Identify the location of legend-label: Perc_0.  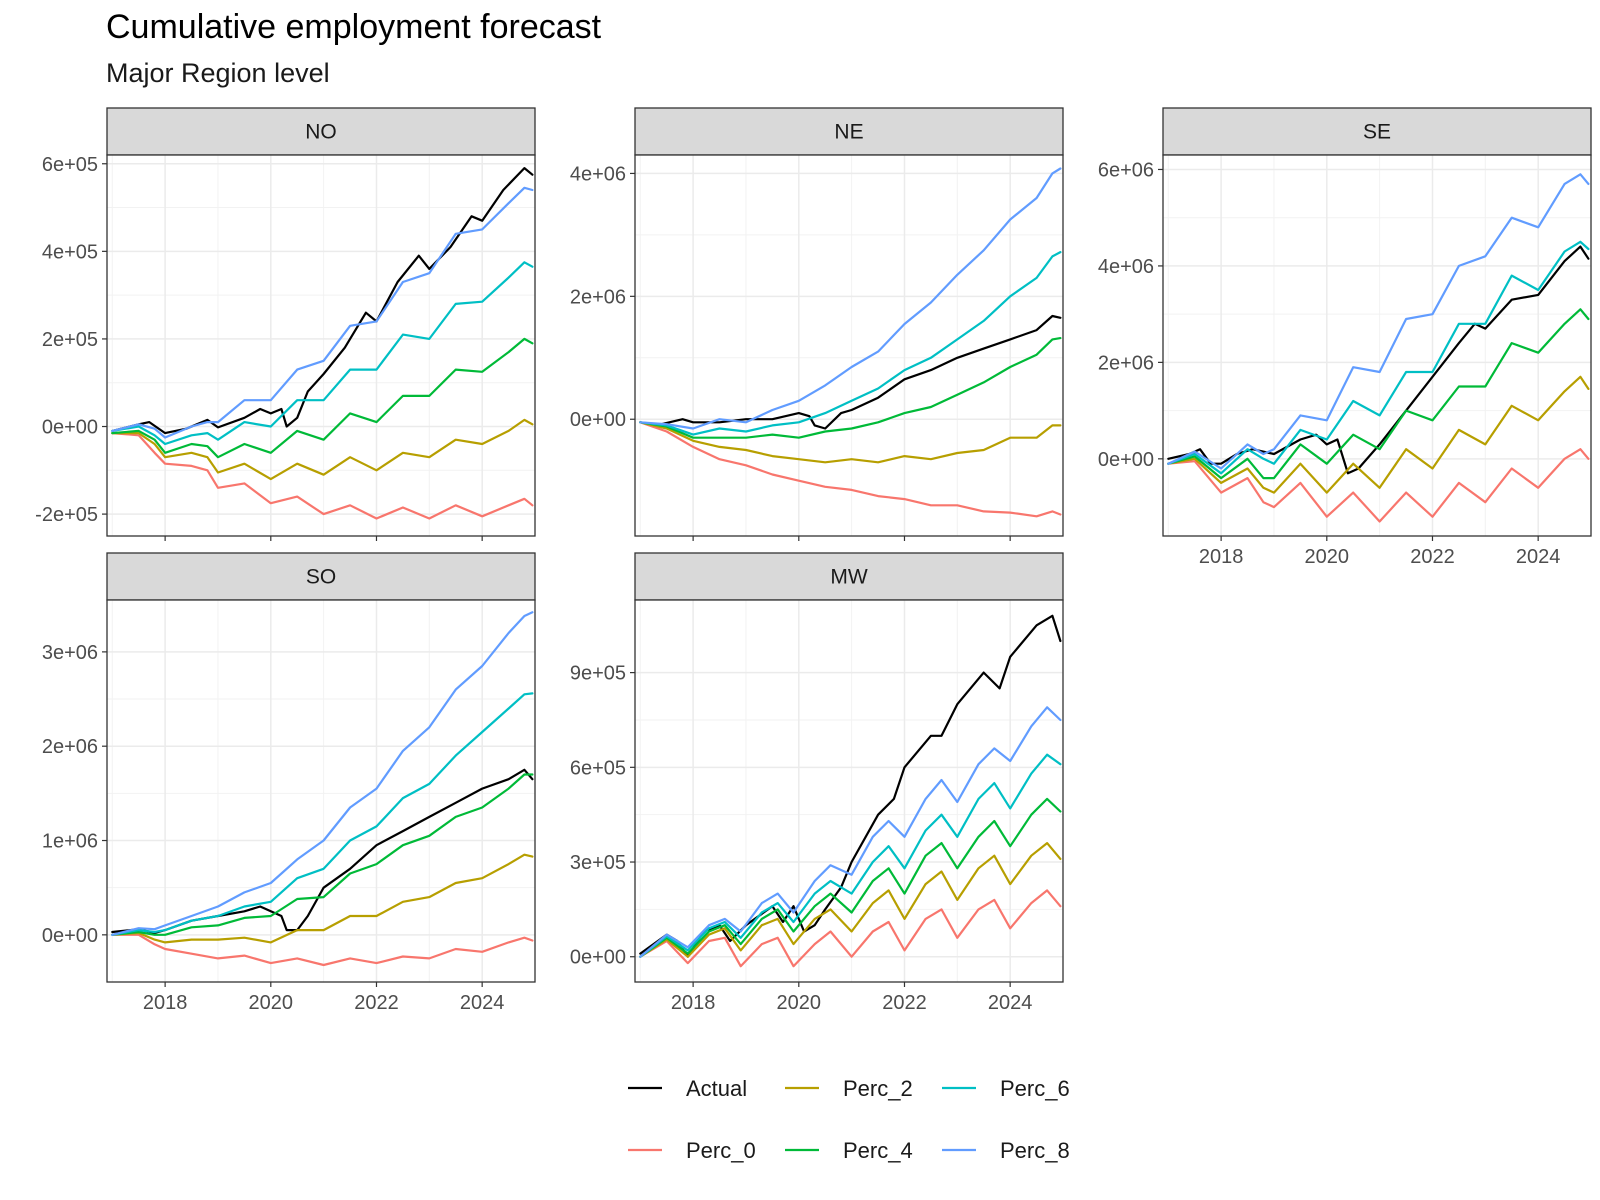
(721, 1150).